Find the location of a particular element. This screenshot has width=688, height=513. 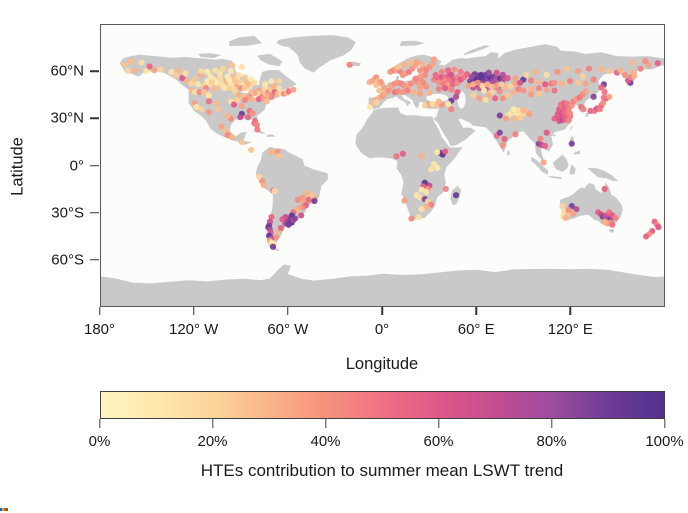

inland-sea is located at coordinates (436, 97).